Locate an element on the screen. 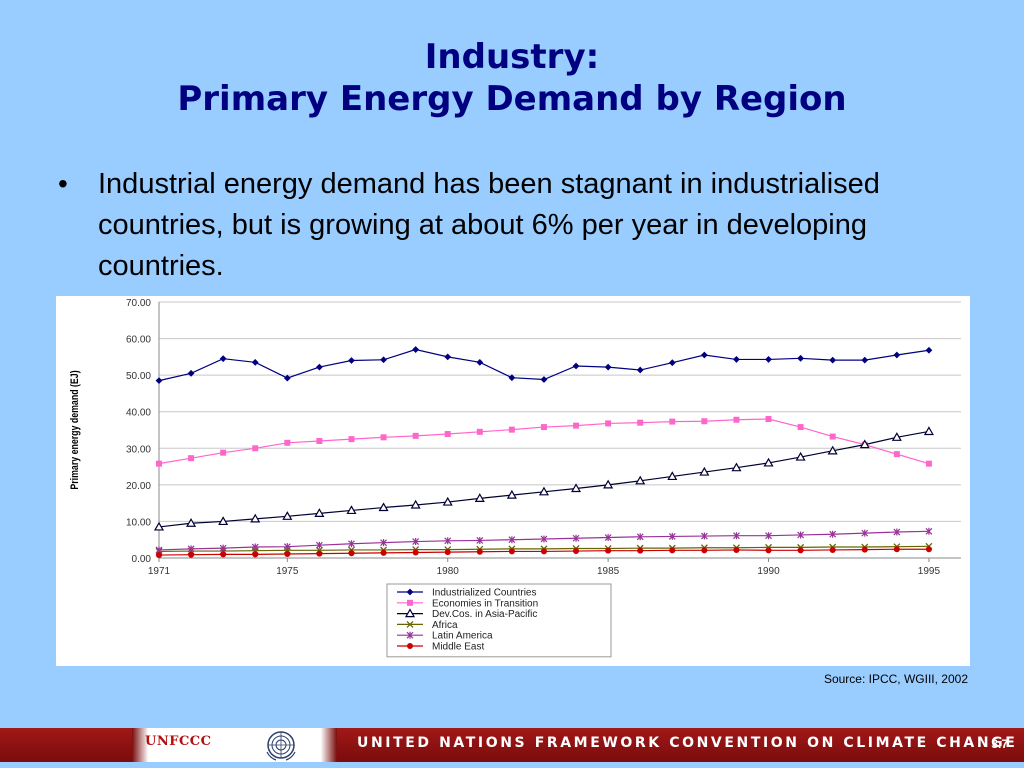 The width and height of the screenshot is (1024, 768). legend-label: Industrialized Countries is located at coordinates (484, 593).